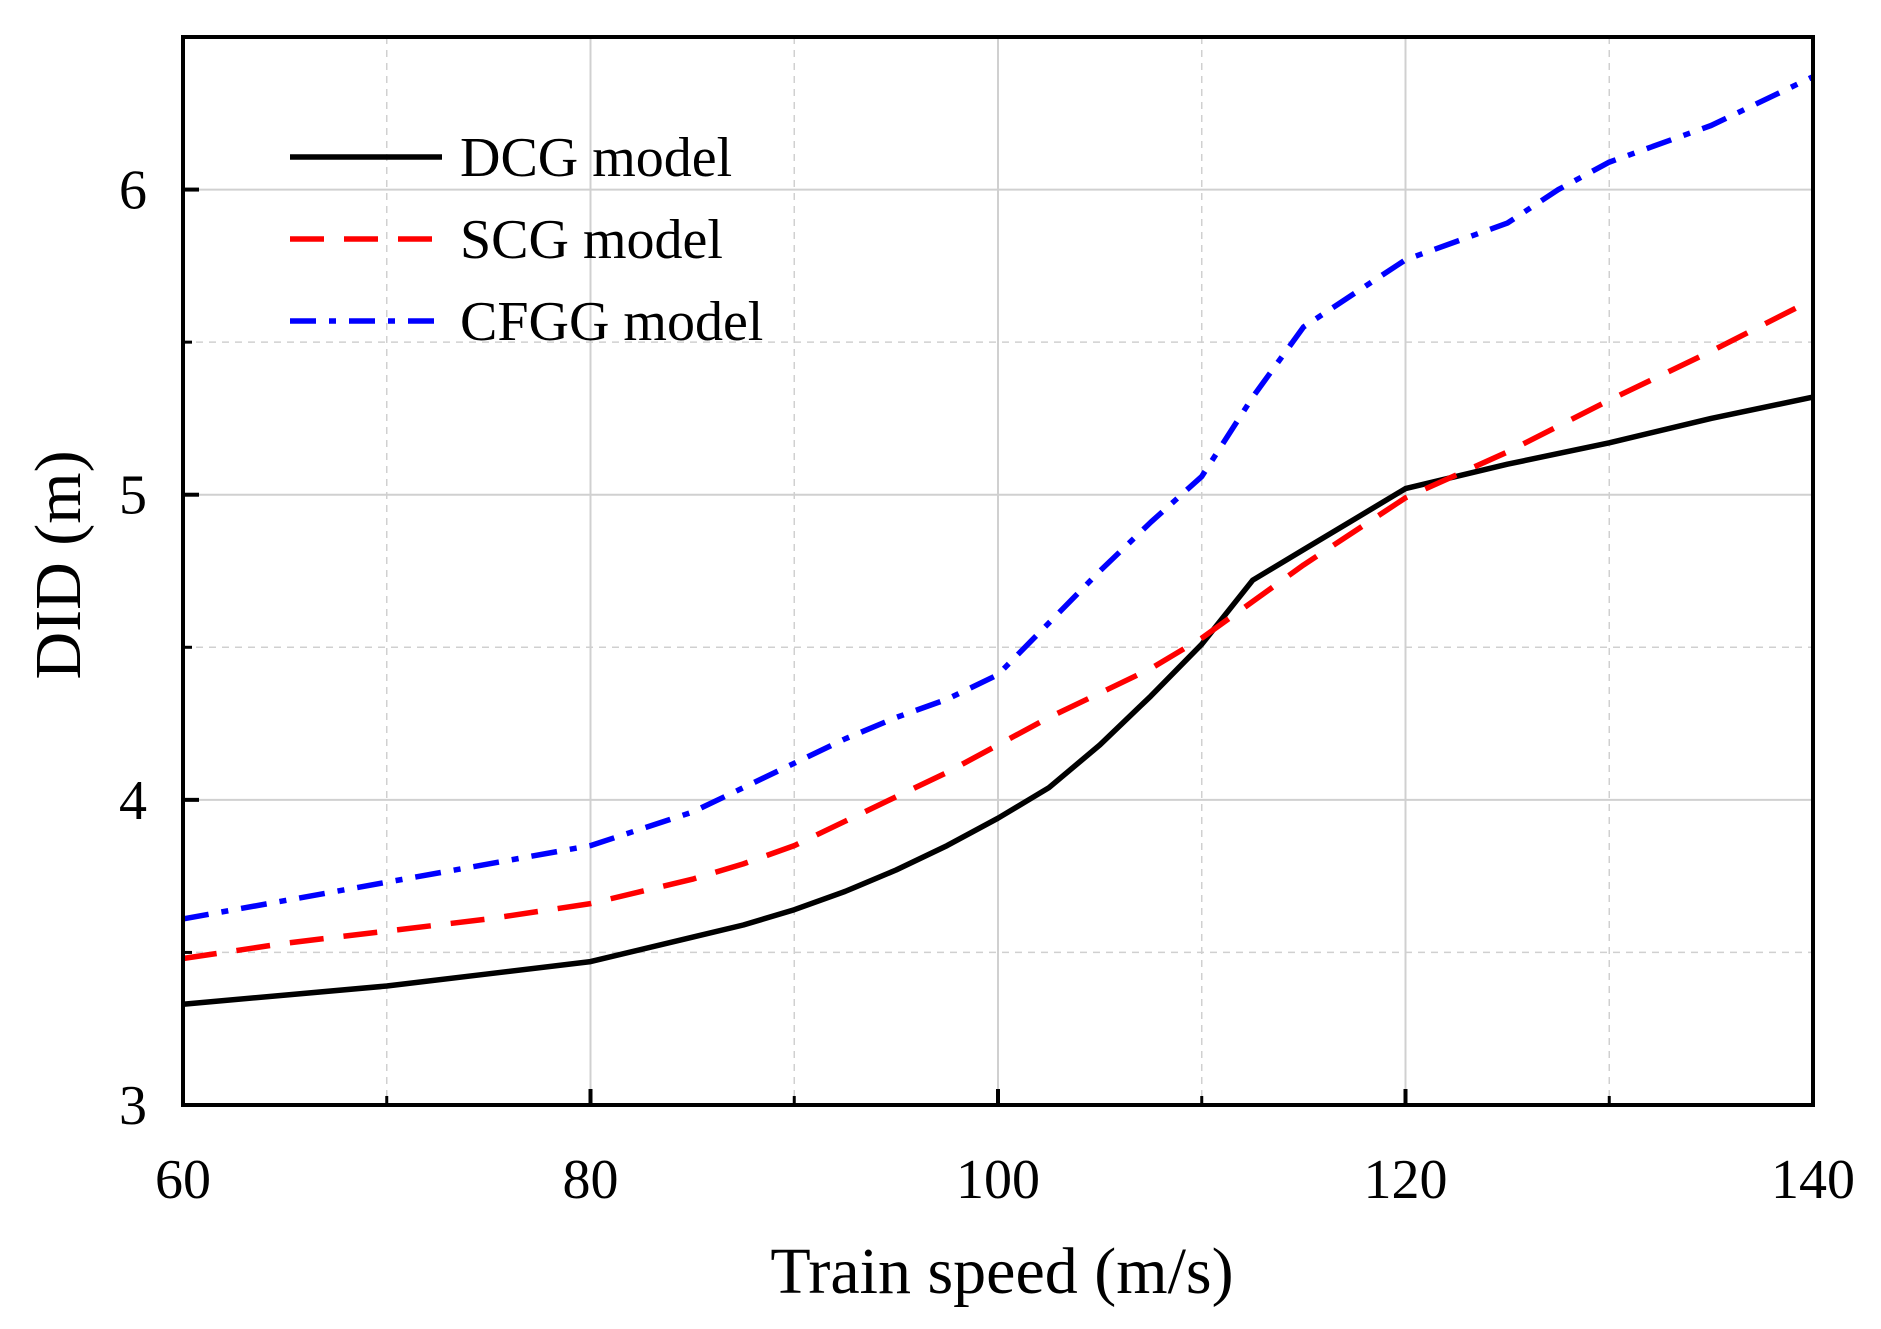 The image size is (1881, 1329). Describe the element at coordinates (133, 191) in the screenshot. I see `y-tick-label: 6` at that location.